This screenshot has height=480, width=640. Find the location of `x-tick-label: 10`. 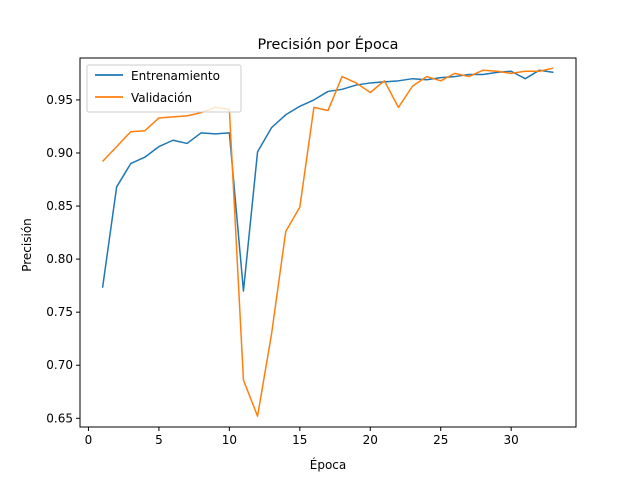

x-tick-label: 10 is located at coordinates (229, 440).